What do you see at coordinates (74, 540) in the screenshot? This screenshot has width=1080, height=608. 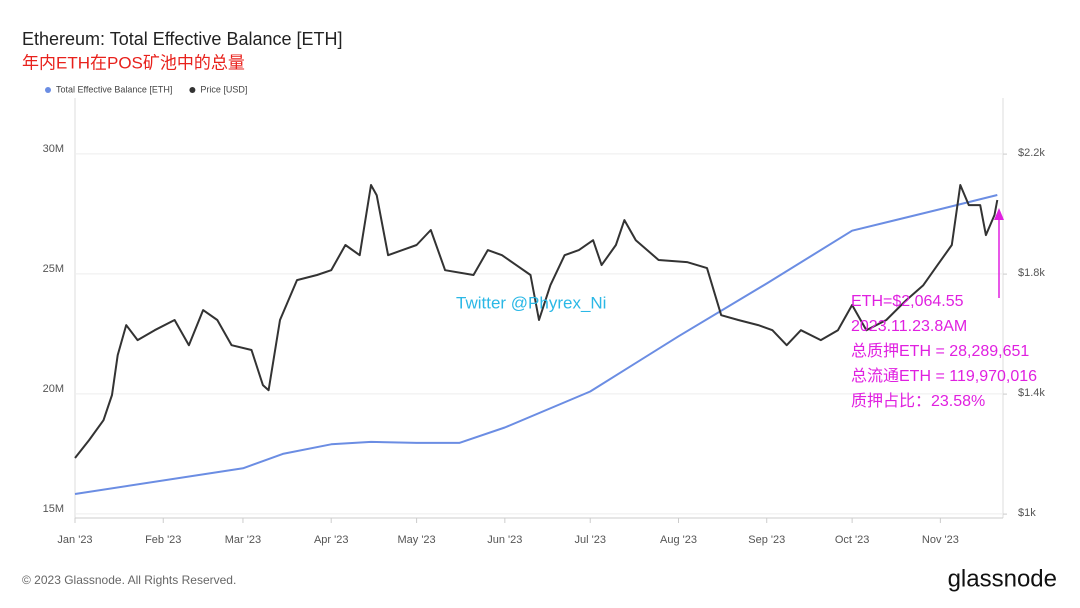 I see `x-tick-label: Jan '23` at bounding box center [74, 540].